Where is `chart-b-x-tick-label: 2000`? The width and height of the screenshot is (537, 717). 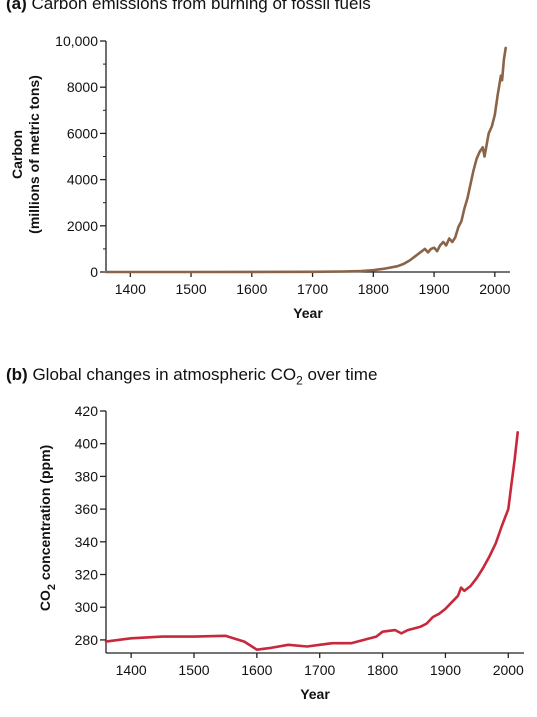 chart-b-x-tick-label: 2000 is located at coordinates (508, 670).